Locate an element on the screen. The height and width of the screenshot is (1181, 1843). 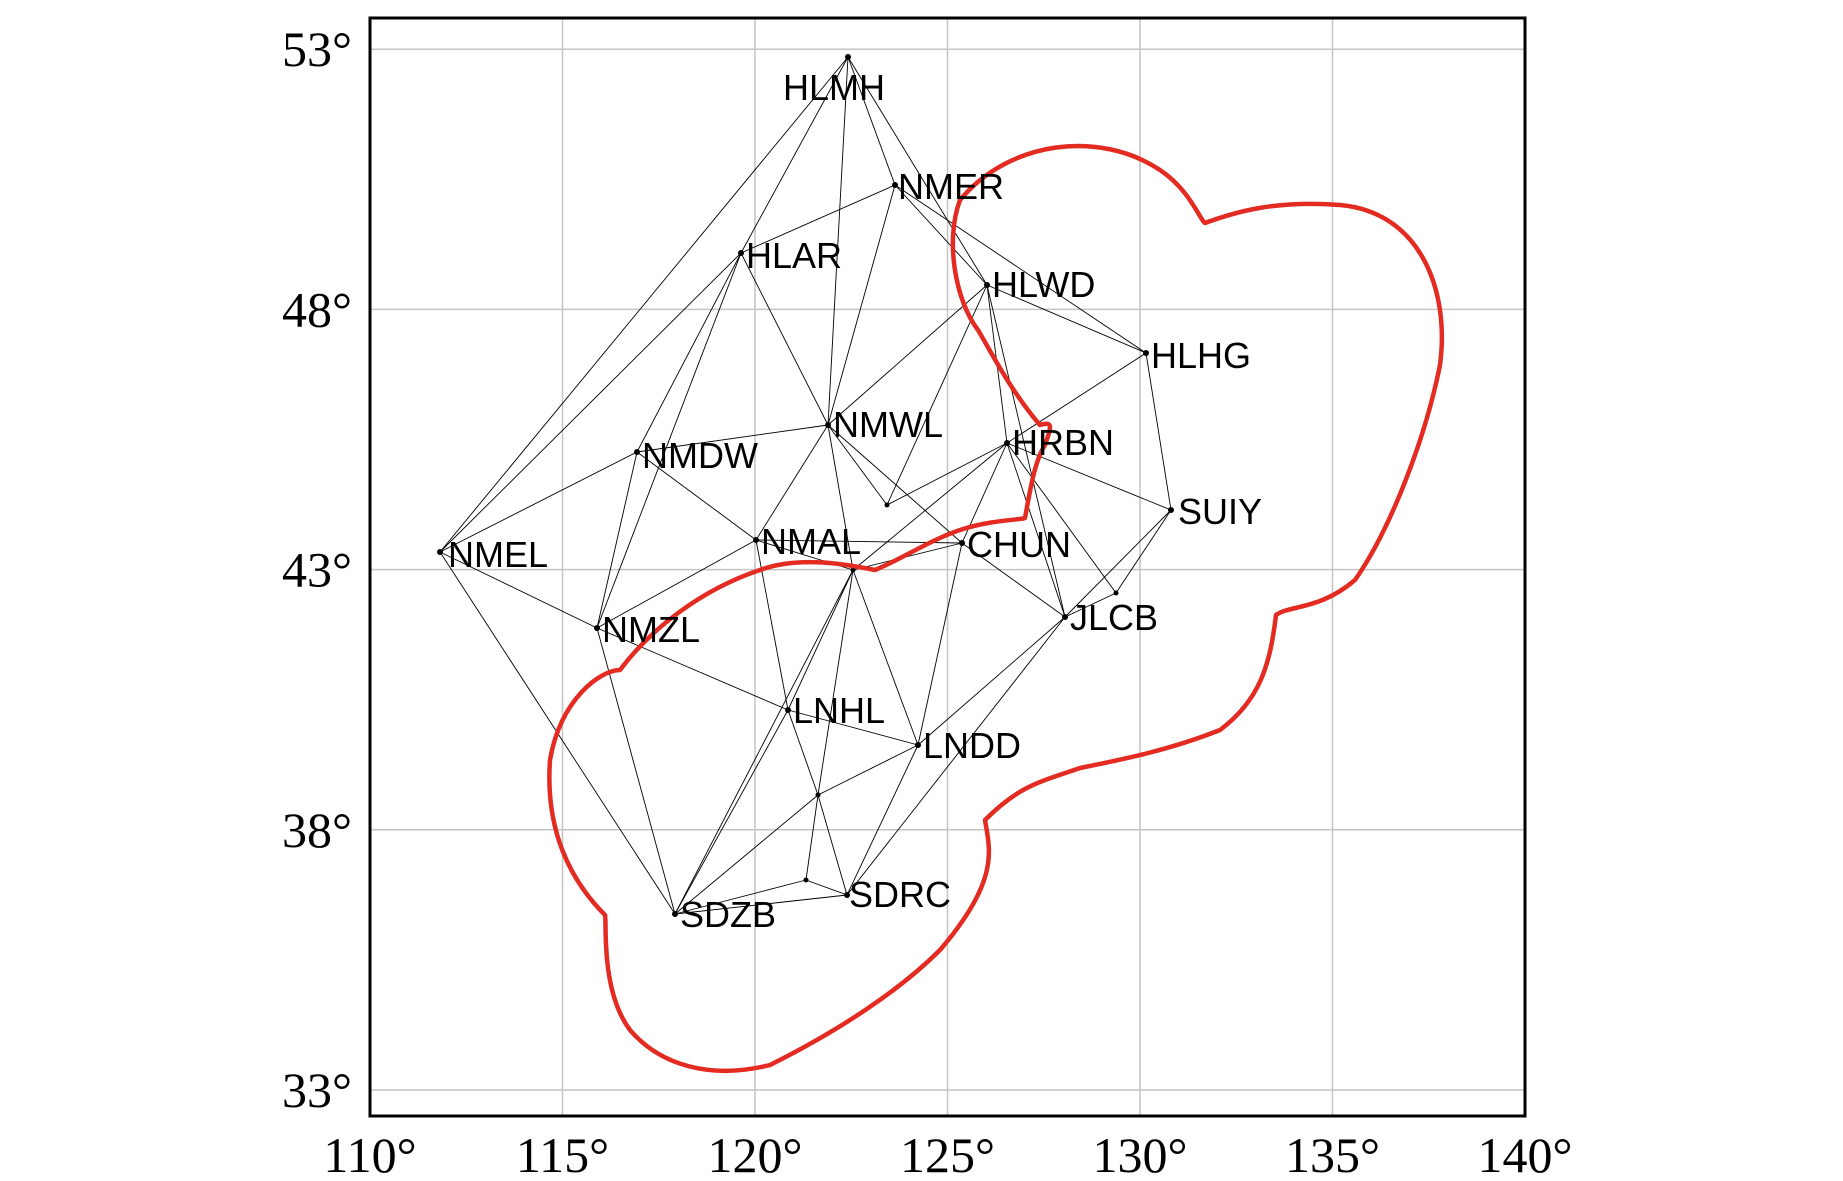
baseline-p1-sdzb is located at coordinates (764, 742).